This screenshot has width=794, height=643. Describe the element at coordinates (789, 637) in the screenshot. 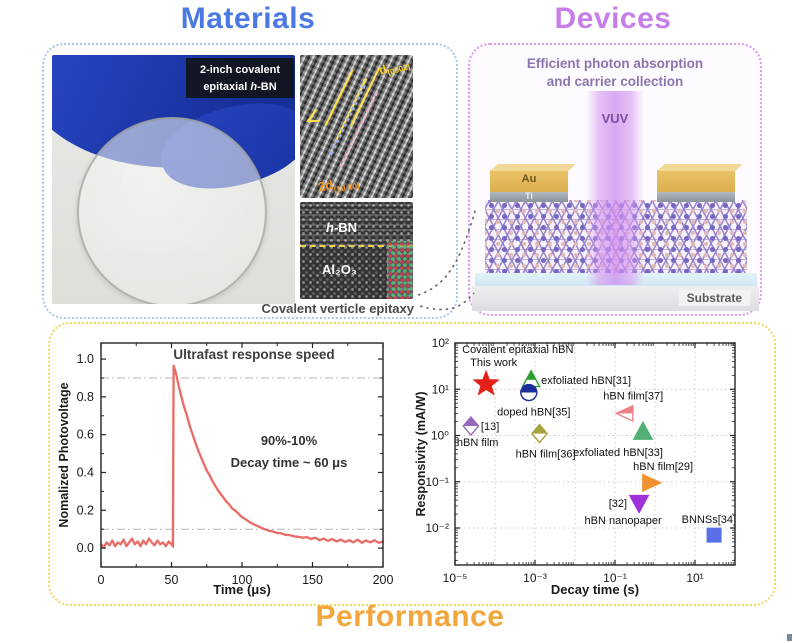

I see `scrollbar-fragment` at that location.